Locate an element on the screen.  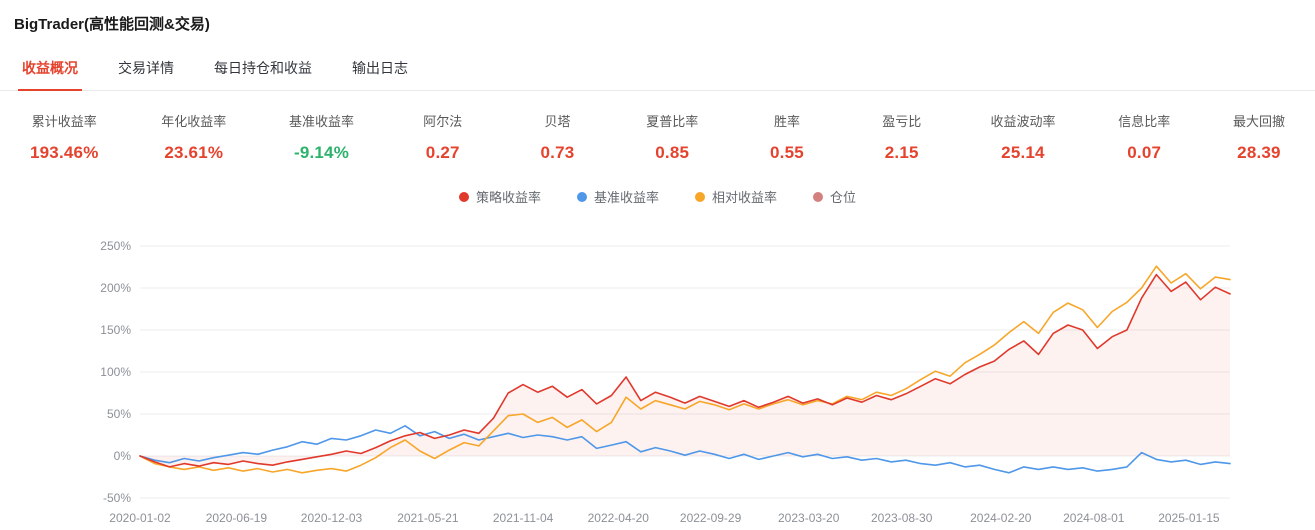
app-header: BigTrader(高性能回测&交易) is located at coordinates (657, 17).